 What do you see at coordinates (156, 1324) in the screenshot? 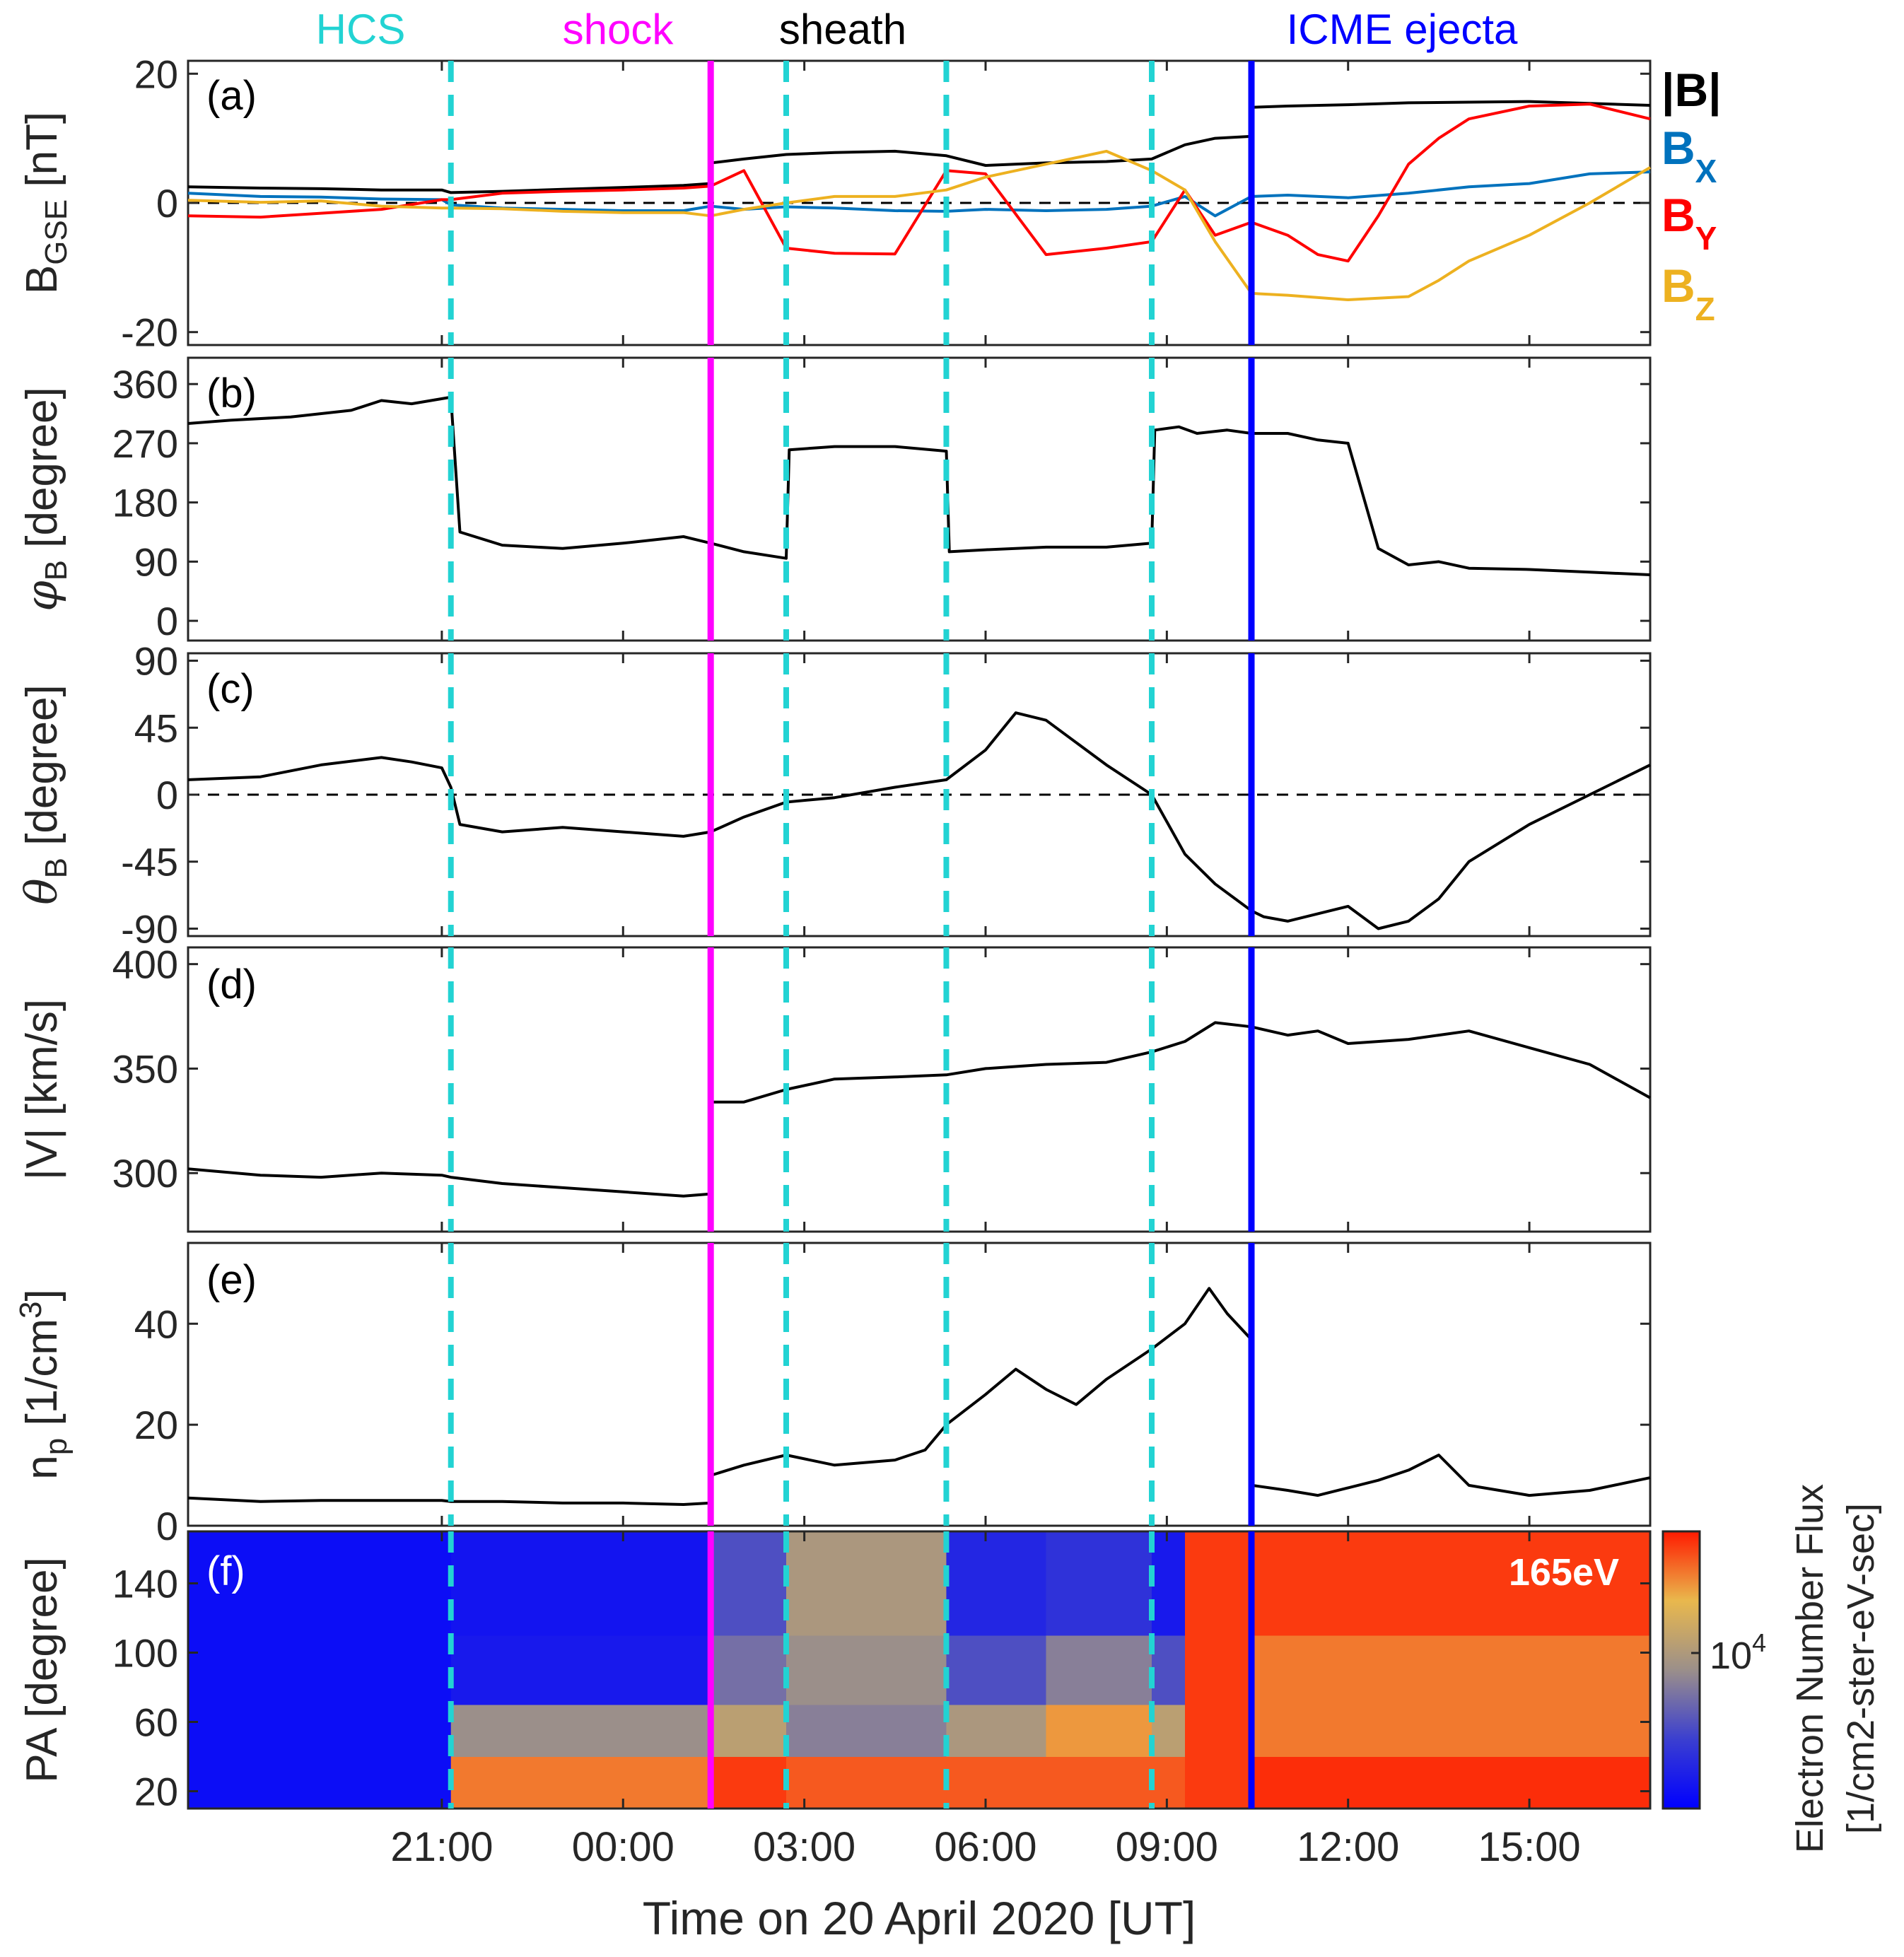
I see `ytick-label-e-0: 40` at bounding box center [156, 1324].